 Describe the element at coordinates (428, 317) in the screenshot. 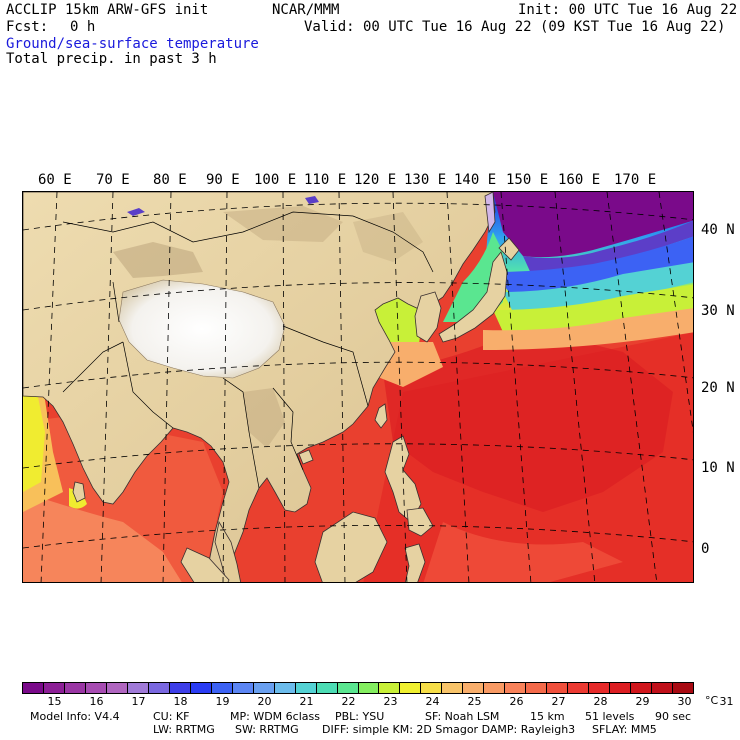

I see `land-korea` at that location.